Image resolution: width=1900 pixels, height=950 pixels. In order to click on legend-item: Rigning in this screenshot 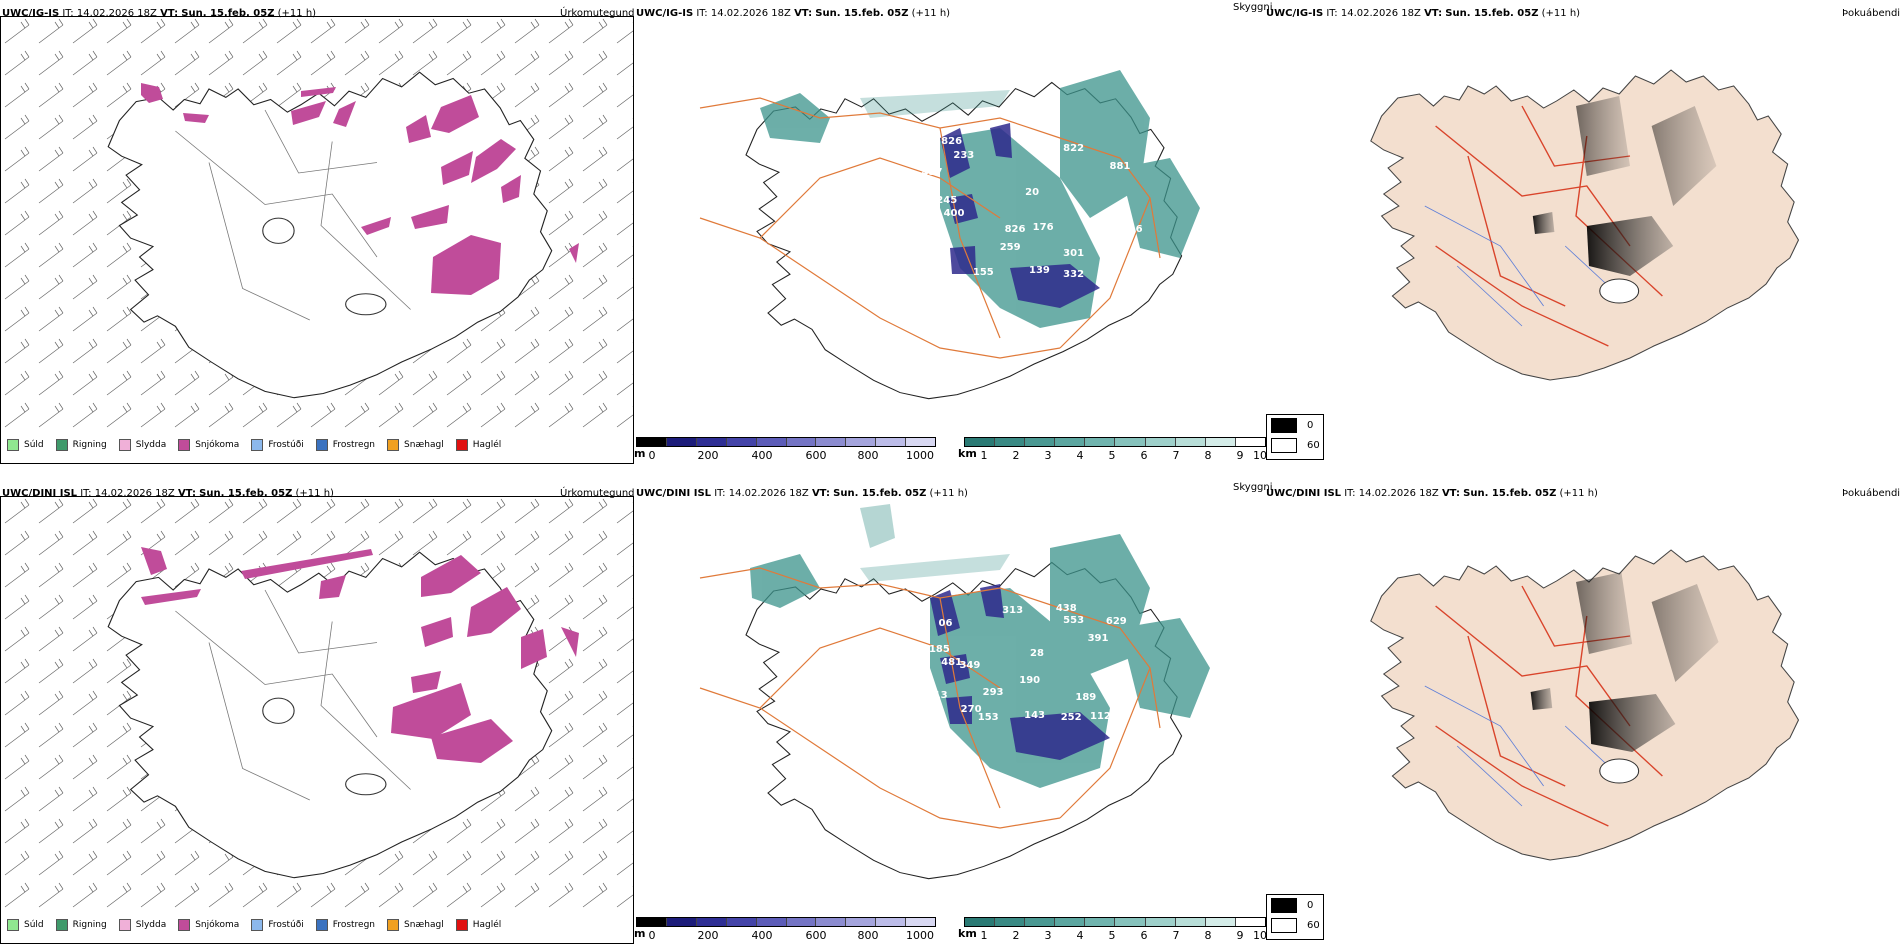, I will do `click(81, 445)`.